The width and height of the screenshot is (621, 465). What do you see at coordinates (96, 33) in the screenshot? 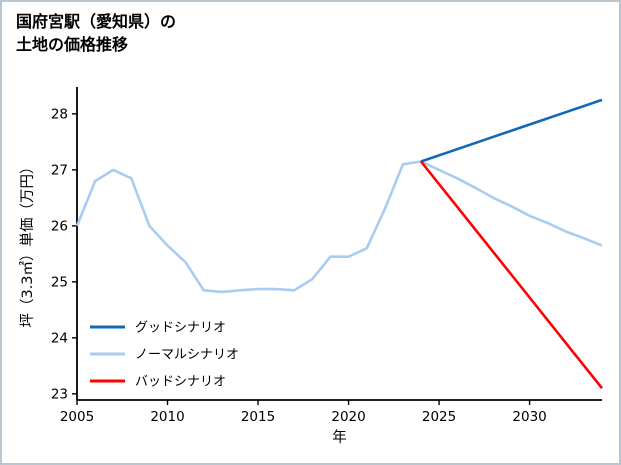
I see `chart-title: 国府宮駅（愛知県）の 土地の価格推移` at bounding box center [96, 33].